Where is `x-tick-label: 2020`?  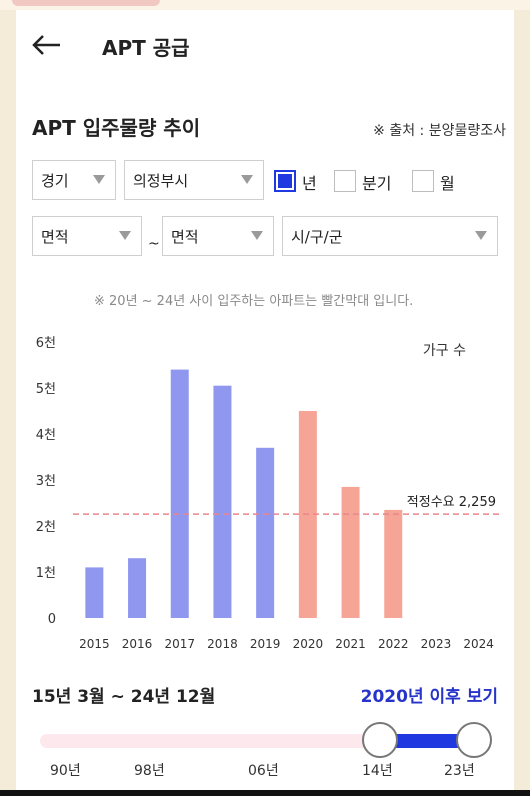 x-tick-label: 2020 is located at coordinates (308, 644).